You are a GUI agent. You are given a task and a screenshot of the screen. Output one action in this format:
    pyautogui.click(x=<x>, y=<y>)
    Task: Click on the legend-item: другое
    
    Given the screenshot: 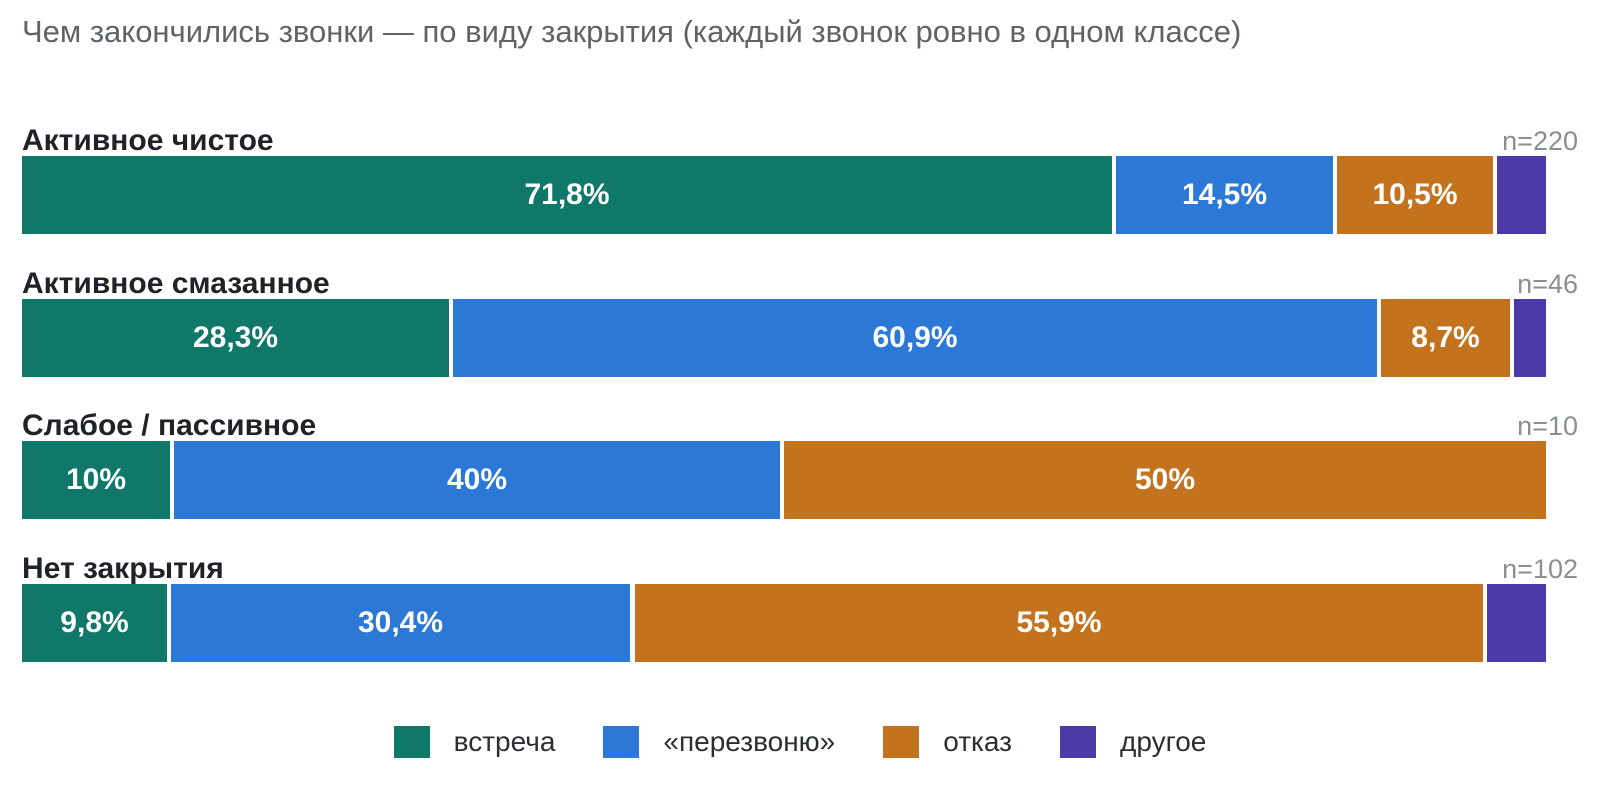 What is the action you would take?
    pyautogui.click(x=1133, y=742)
    